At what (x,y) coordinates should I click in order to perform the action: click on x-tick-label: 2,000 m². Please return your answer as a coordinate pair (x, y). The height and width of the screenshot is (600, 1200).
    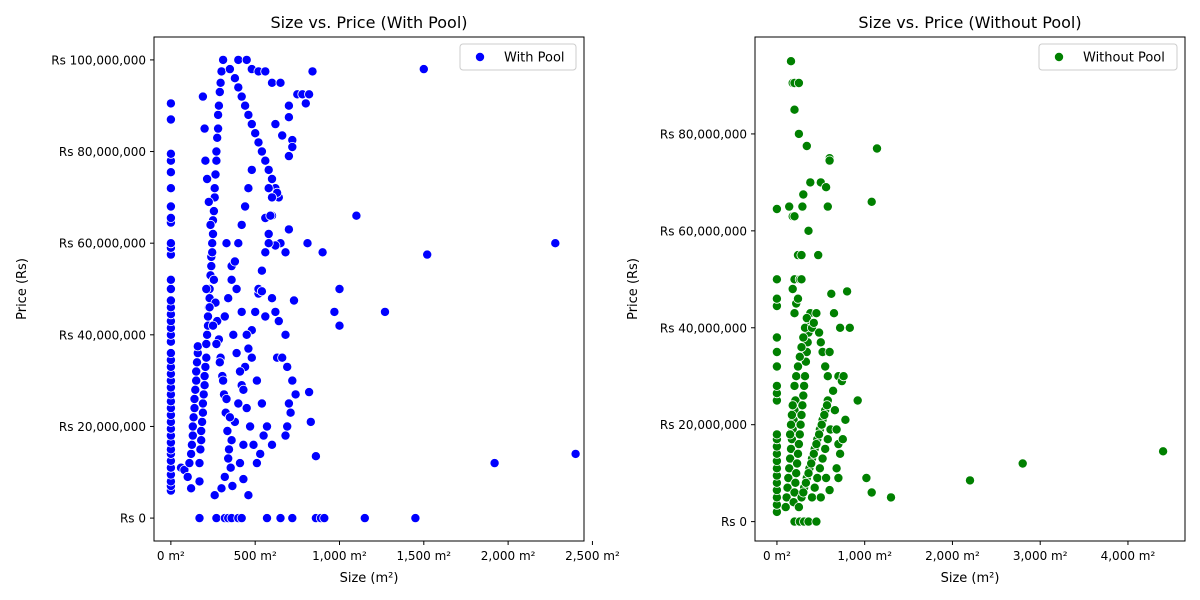
    Looking at the image, I should click on (508, 556).